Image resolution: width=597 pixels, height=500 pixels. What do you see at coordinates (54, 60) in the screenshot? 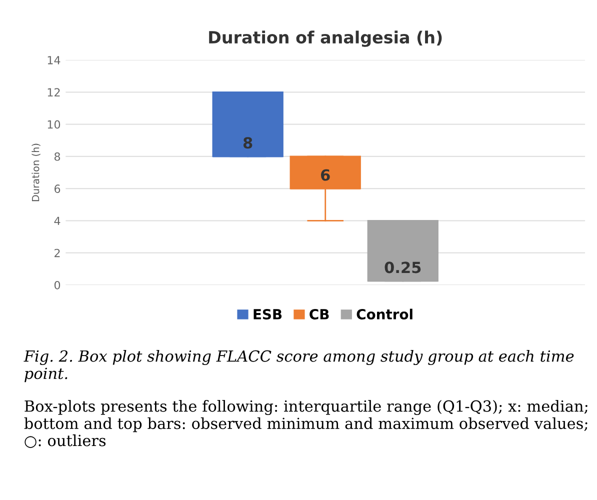
I see `y-tick-label: 14` at bounding box center [54, 60].